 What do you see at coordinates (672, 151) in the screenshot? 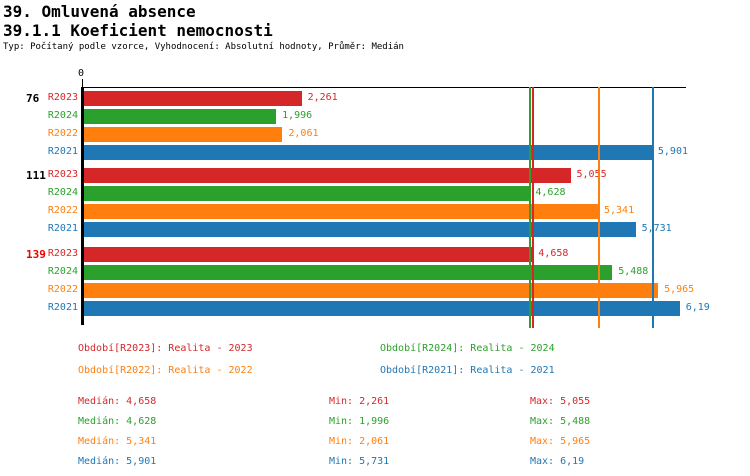
I see `bar-value-label: 5,901` at bounding box center [672, 151].